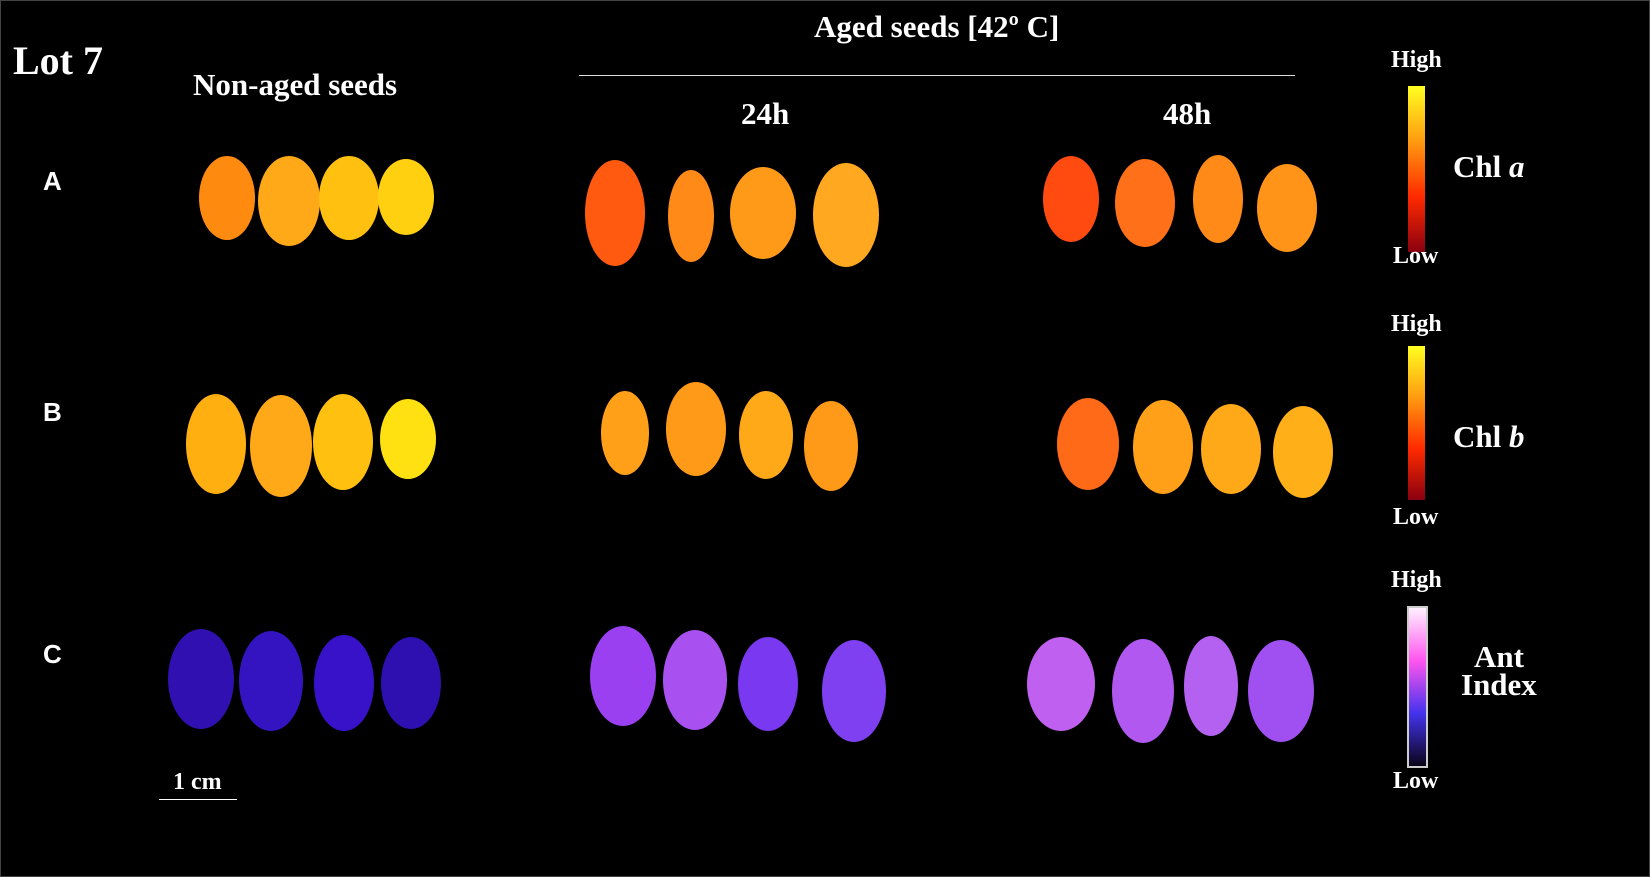 The image size is (1650, 877). What do you see at coordinates (197, 782) in the screenshot?
I see `scale-bar-label: 1 cm` at bounding box center [197, 782].